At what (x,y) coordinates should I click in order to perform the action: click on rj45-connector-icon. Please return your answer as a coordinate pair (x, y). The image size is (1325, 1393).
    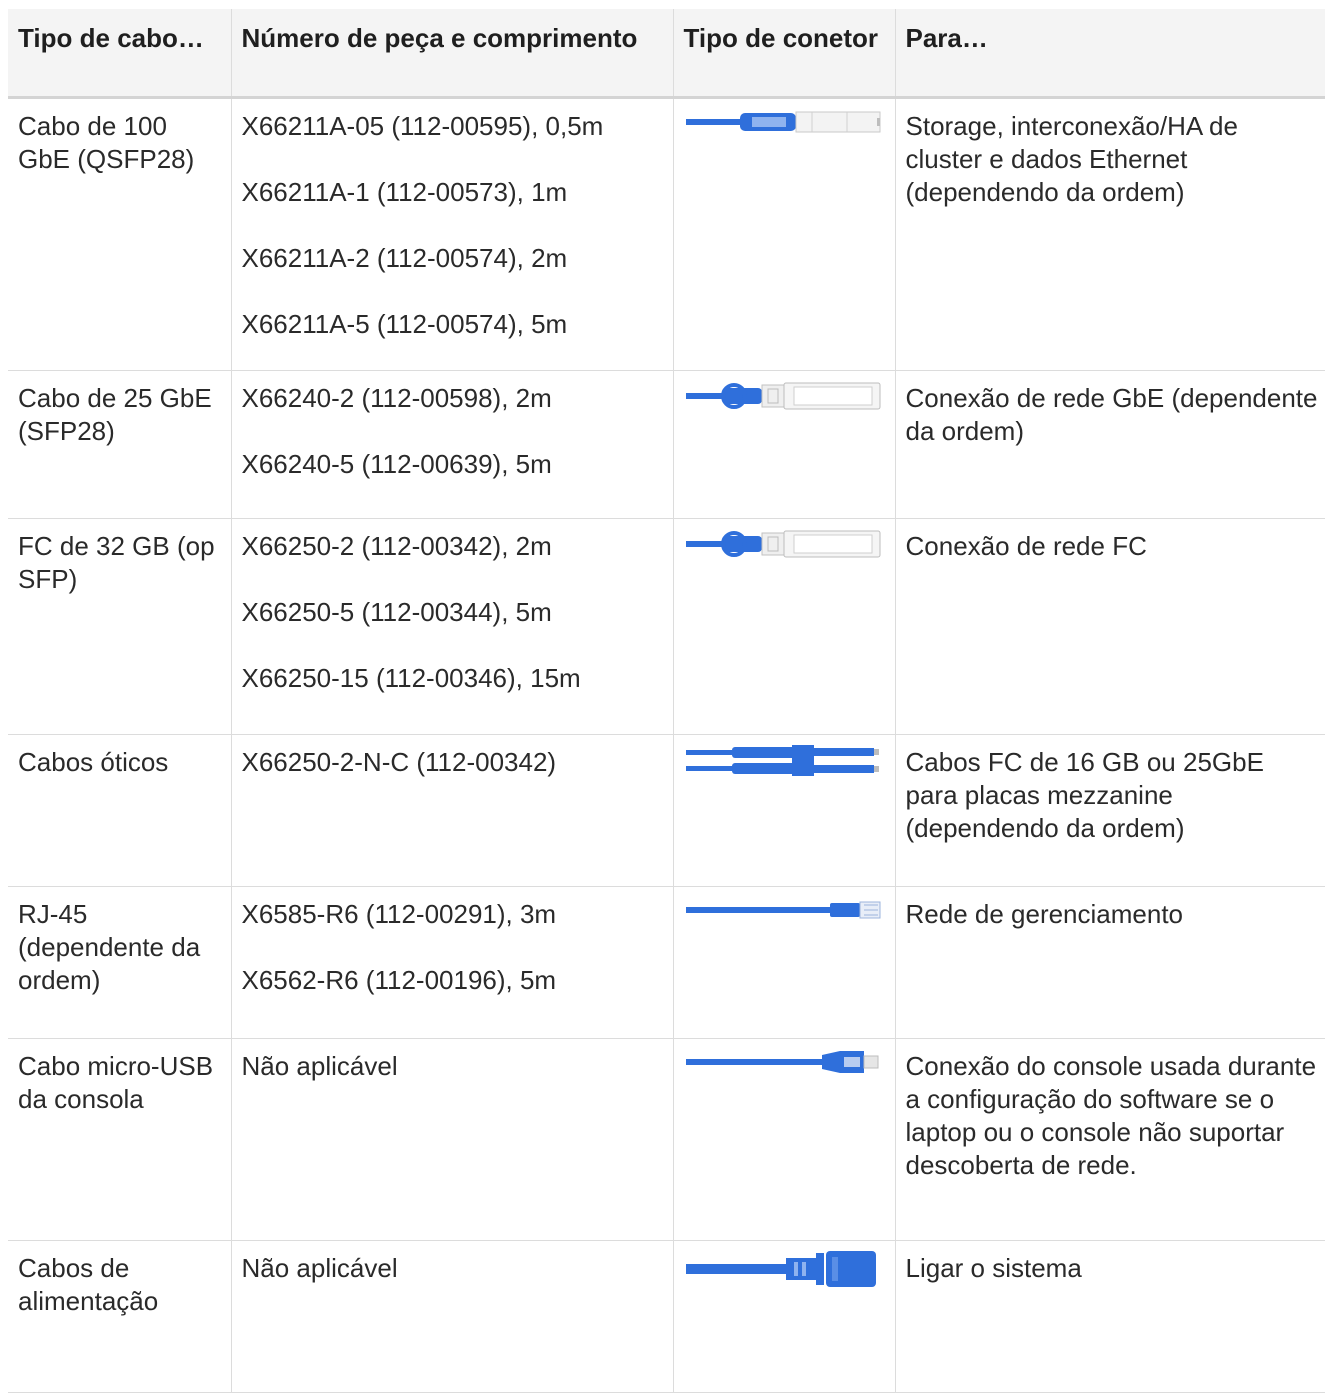
    Looking at the image, I should click on (782, 910).